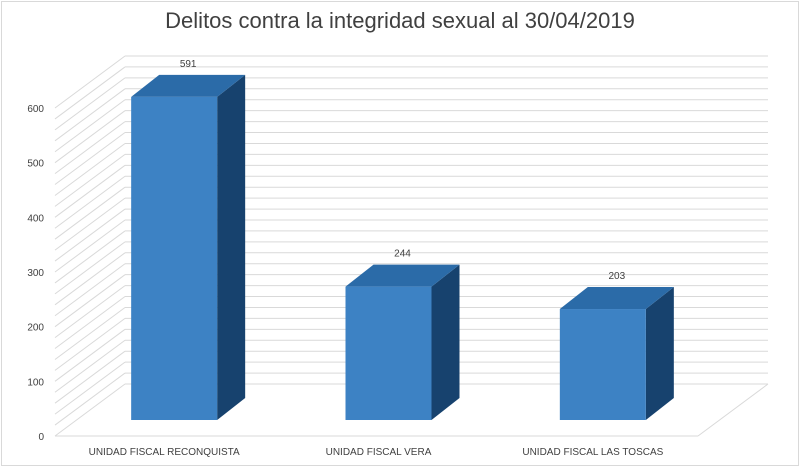 This screenshot has width=800, height=467. What do you see at coordinates (41, 437) in the screenshot?
I see `y-tick-label: 0` at bounding box center [41, 437].